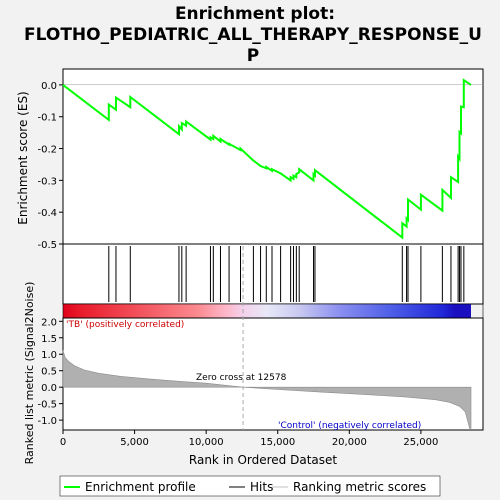 The height and width of the screenshot is (500, 500). I want to click on legend-box, so click(250, 486).